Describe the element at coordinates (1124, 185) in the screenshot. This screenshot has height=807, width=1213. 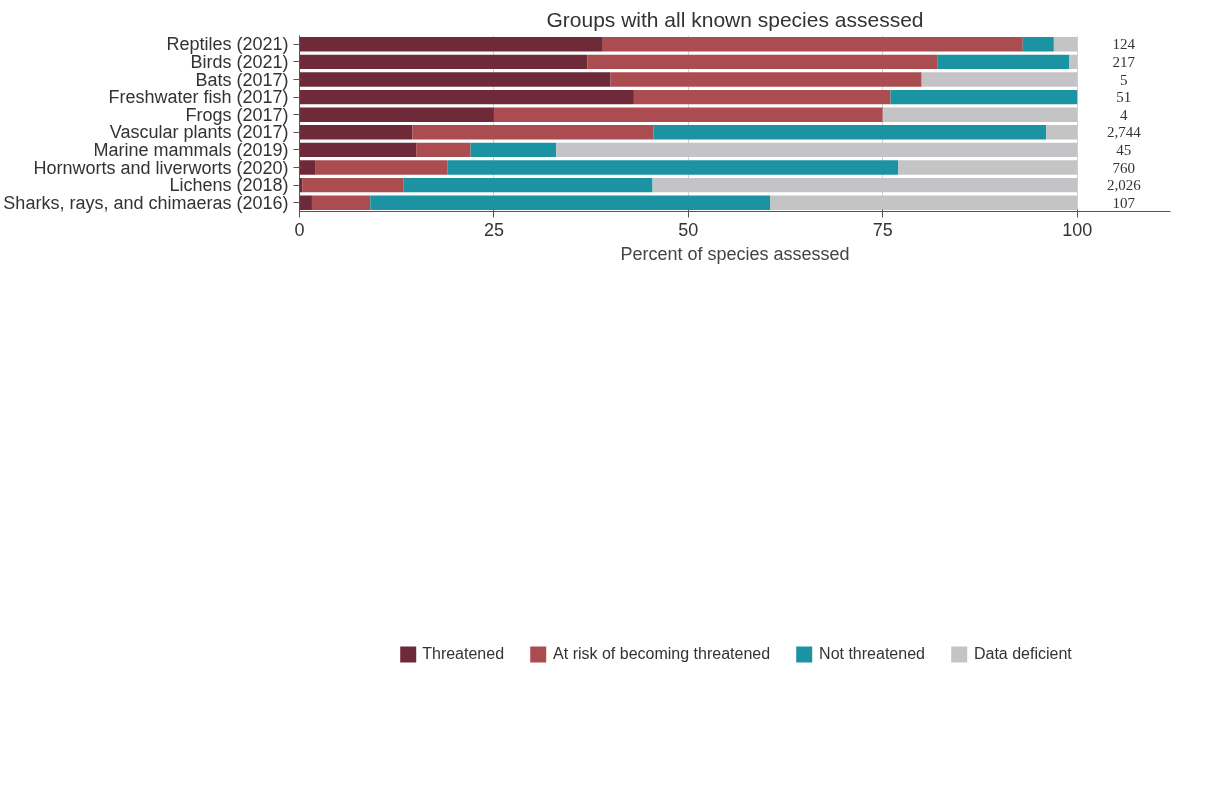
I see `annotation: 2,026` at that location.